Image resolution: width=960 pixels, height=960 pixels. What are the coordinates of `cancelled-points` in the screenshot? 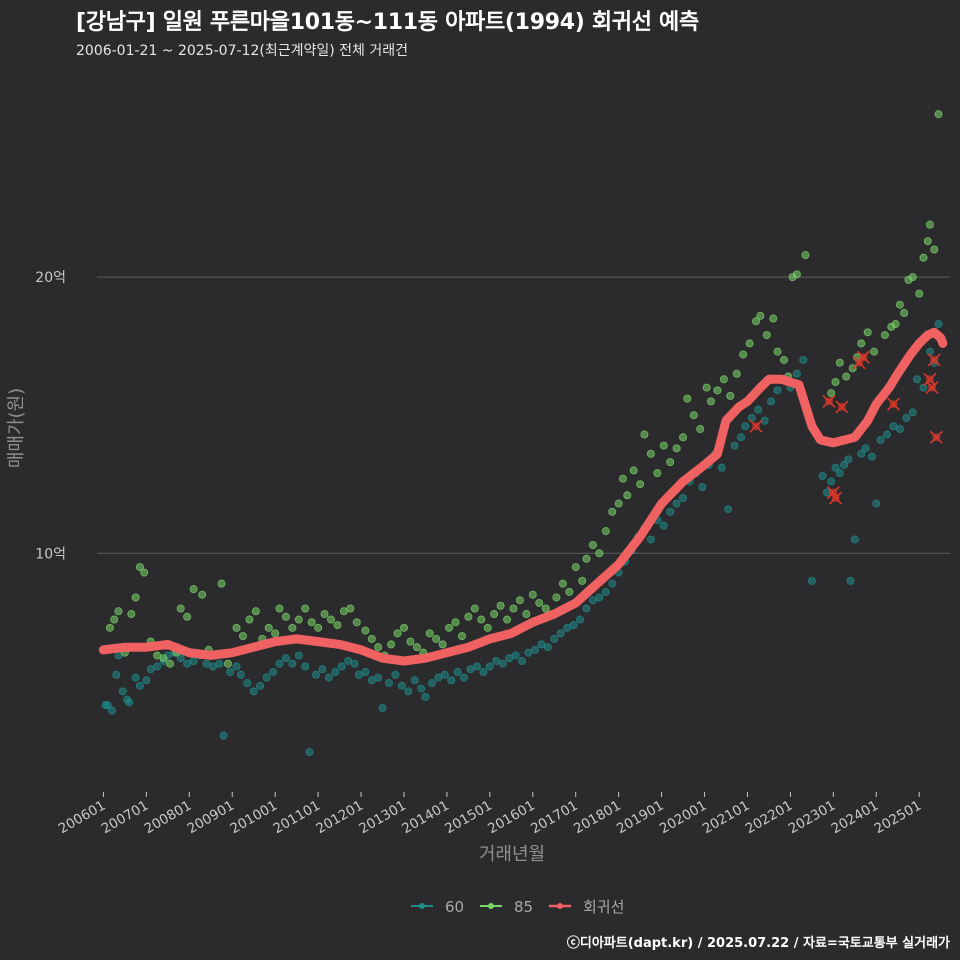 It's located at (846, 427).